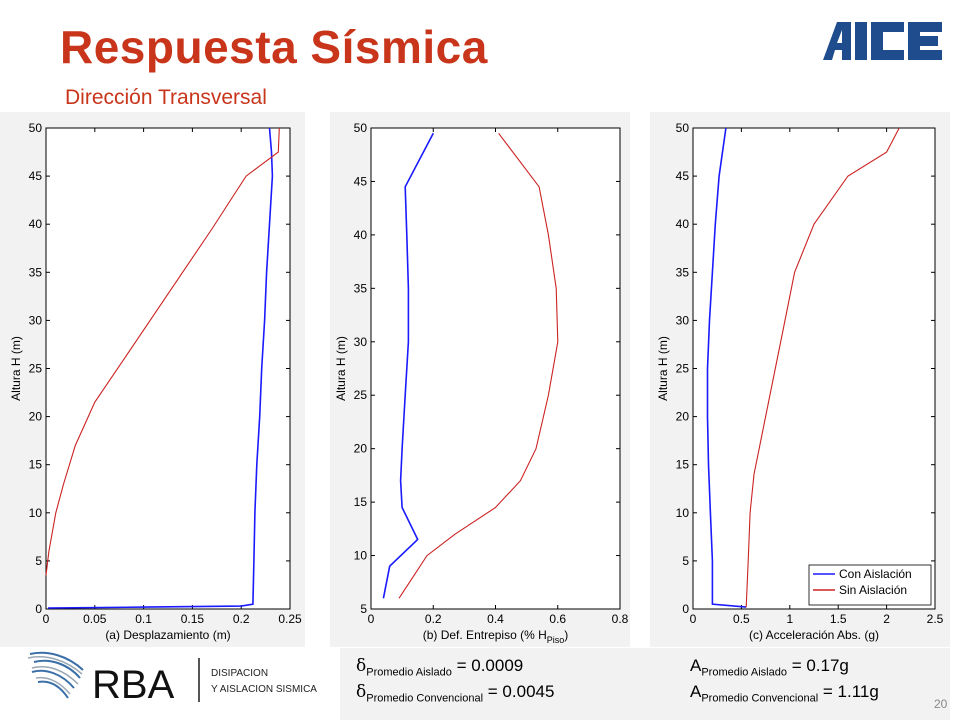 The image size is (960, 720). Describe the element at coordinates (521, 691) in the screenshot. I see `formula-value: = 0.0045` at that location.